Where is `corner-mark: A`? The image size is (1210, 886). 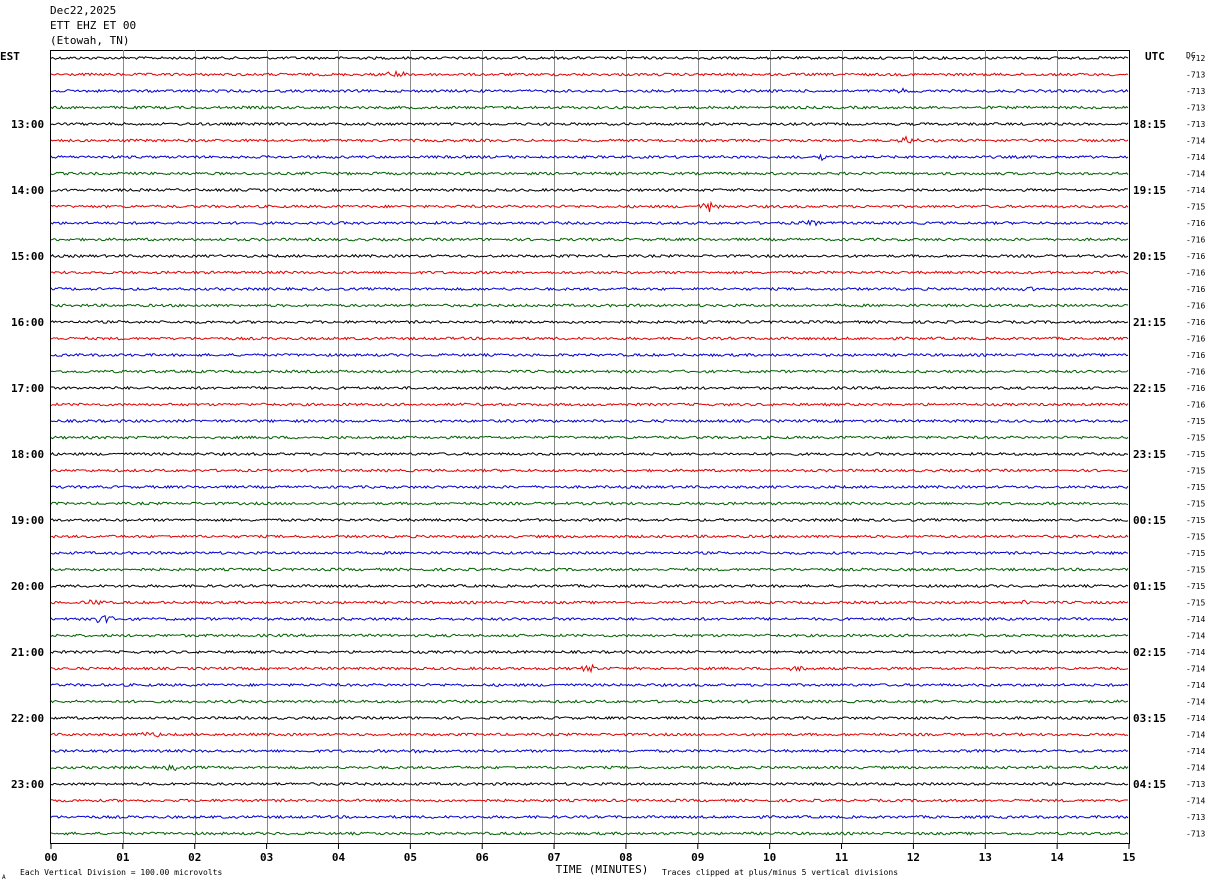
corner-mark: A is located at coordinates (4, 877).